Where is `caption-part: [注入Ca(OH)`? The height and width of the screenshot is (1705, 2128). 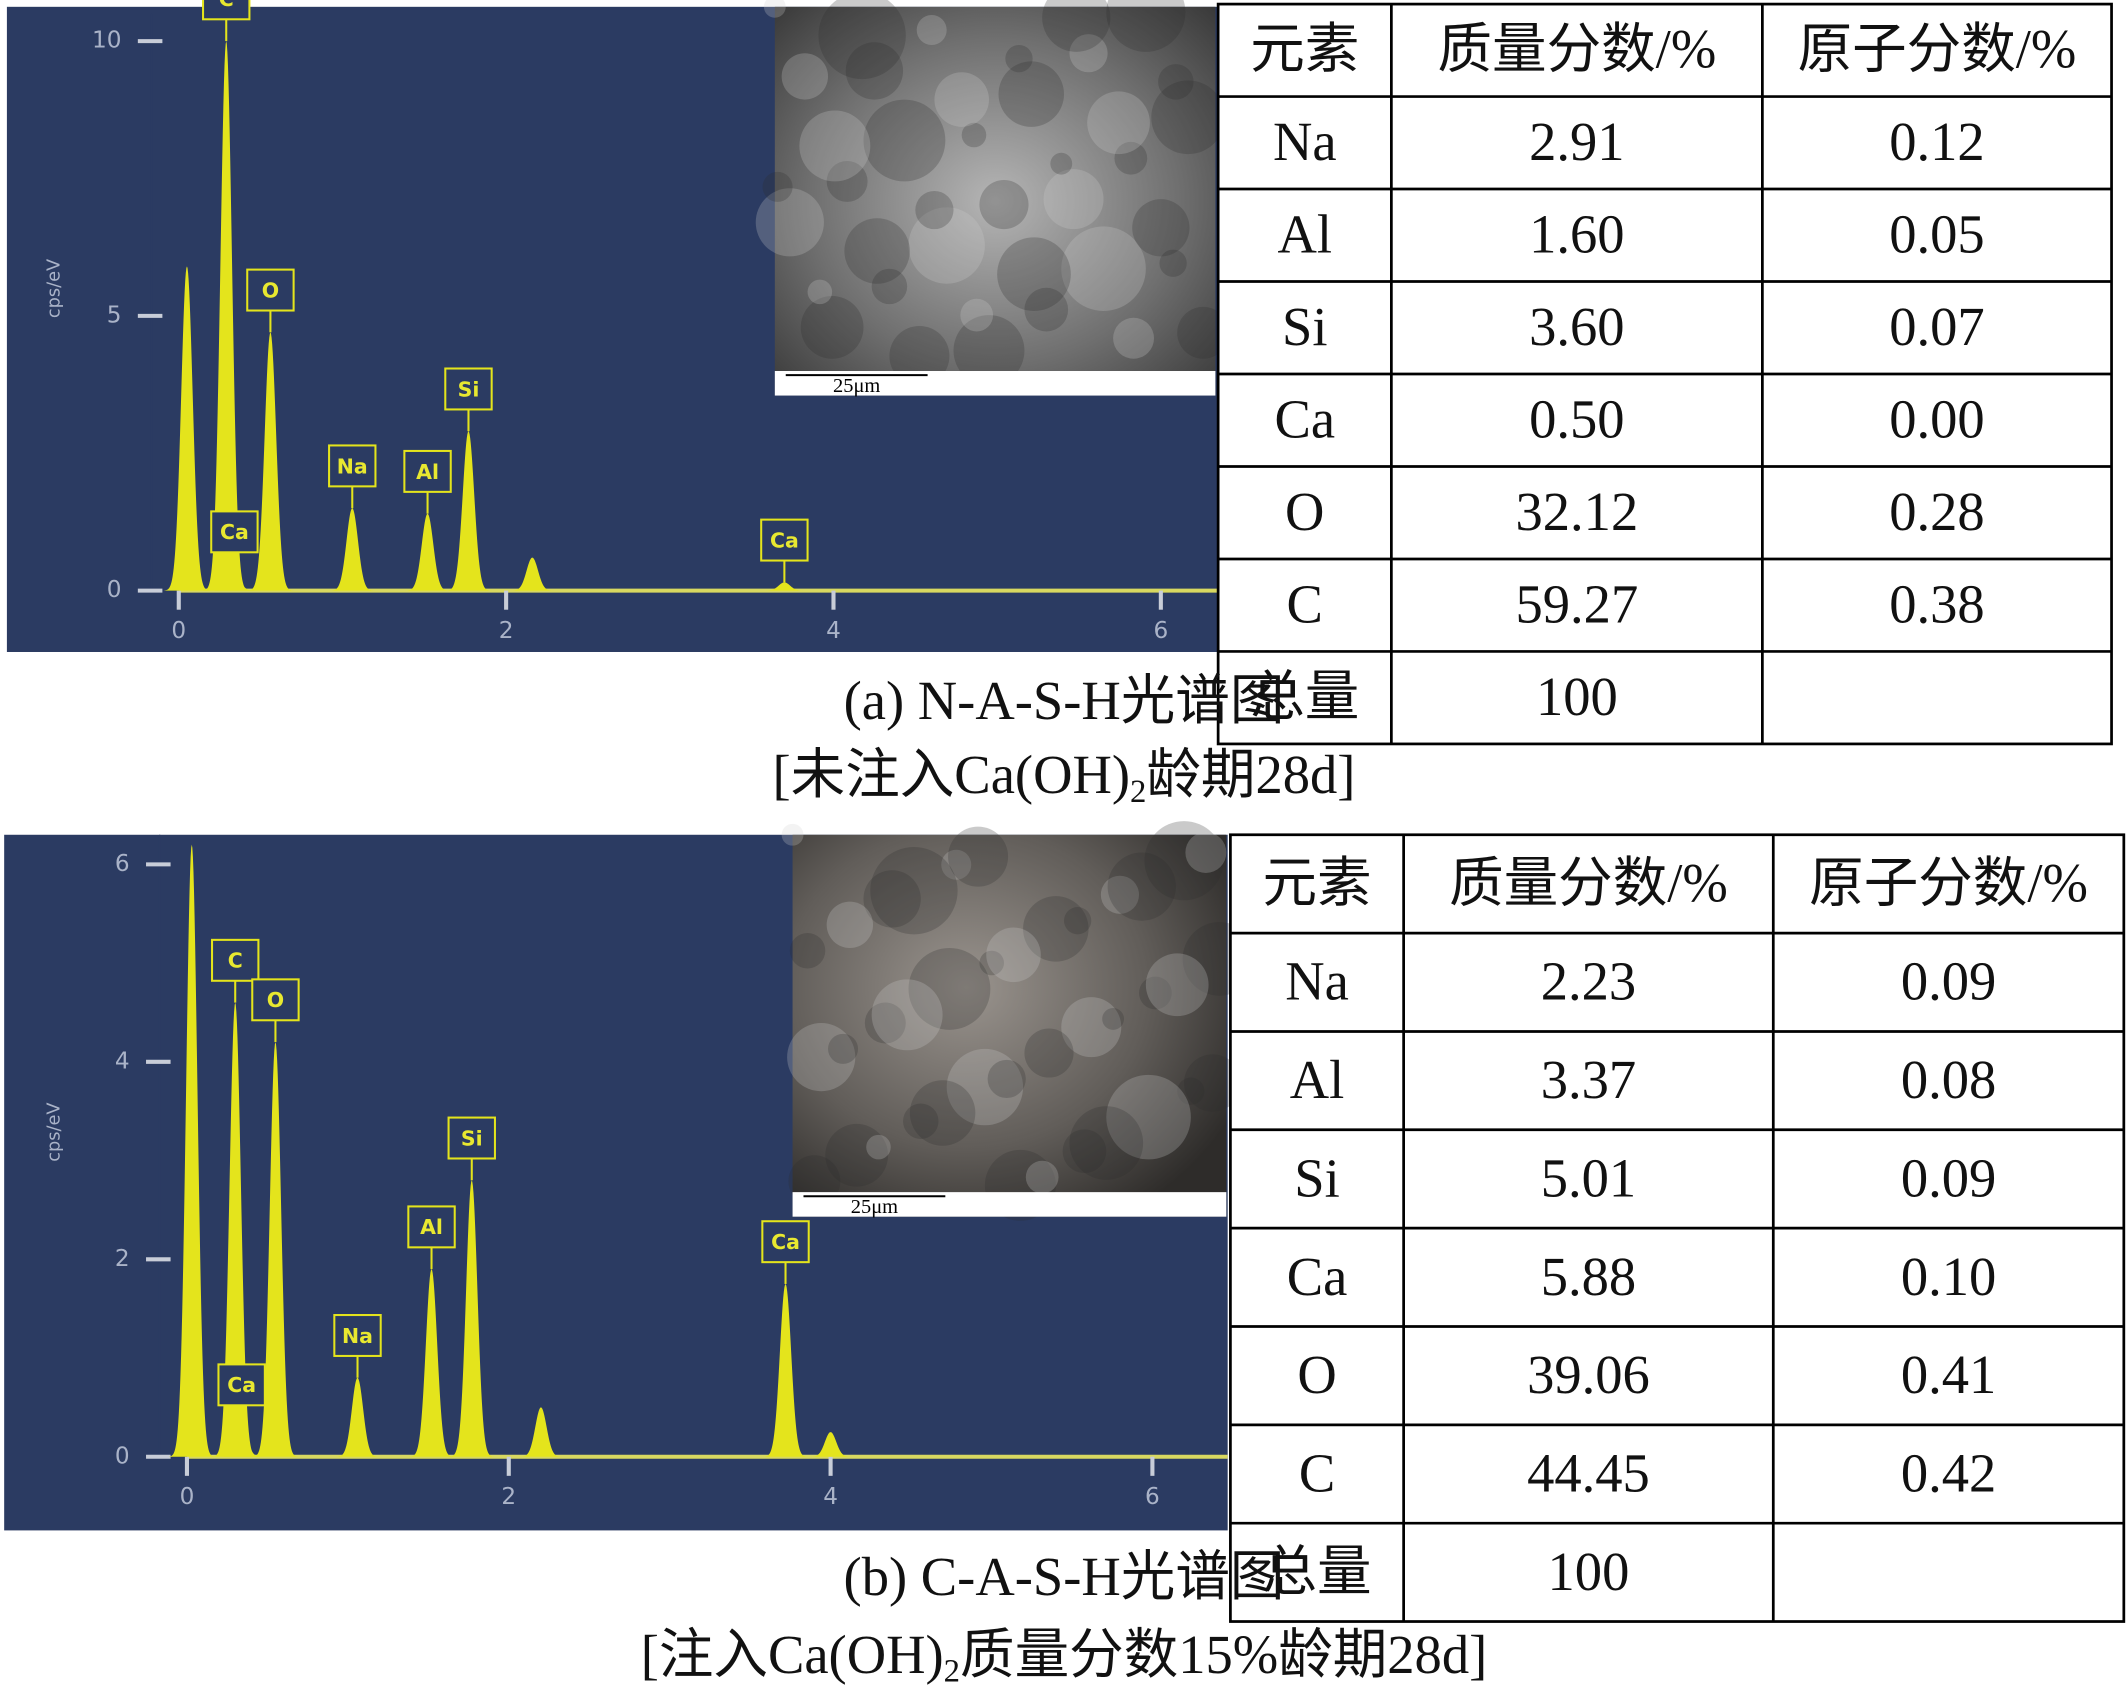
caption-part: [注入Ca(OH) is located at coordinates (792, 1654).